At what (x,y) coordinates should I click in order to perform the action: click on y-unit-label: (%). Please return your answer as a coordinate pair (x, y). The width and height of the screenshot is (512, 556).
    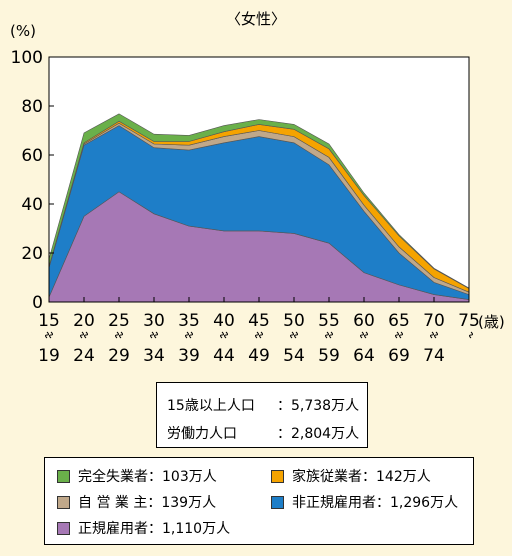
    Looking at the image, I should click on (23, 31).